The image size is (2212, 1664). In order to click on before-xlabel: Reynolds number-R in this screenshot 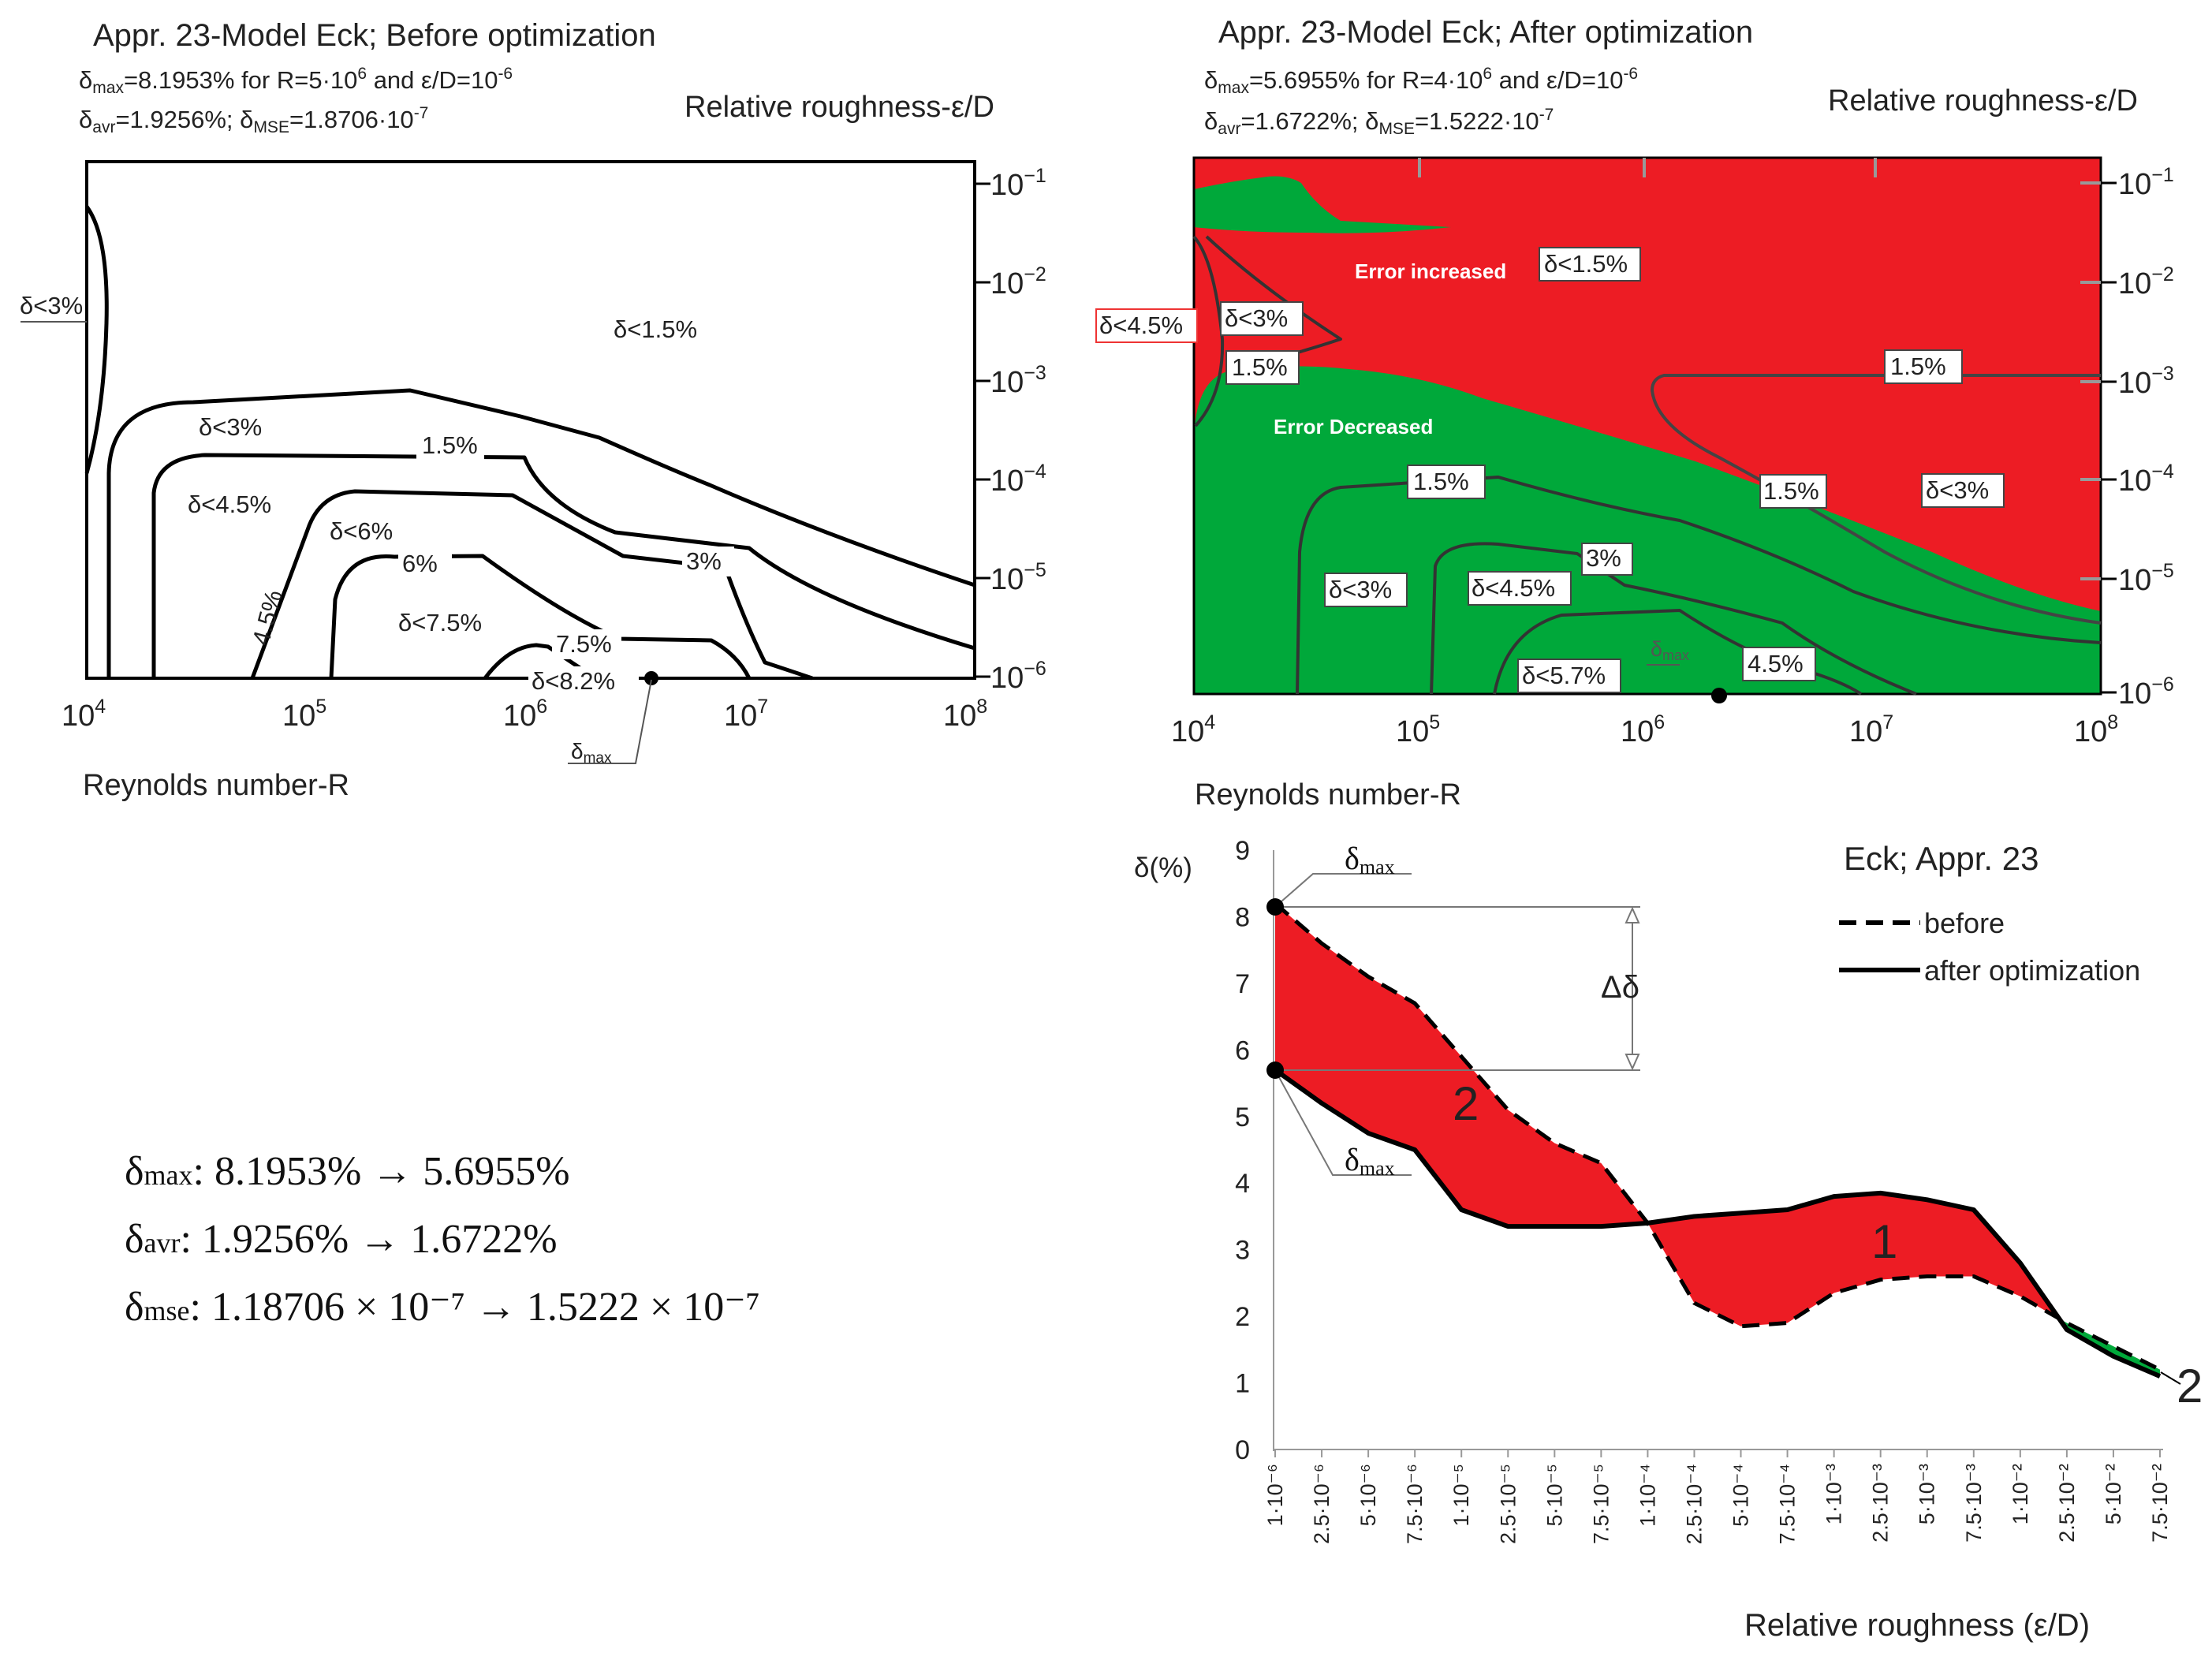, I will do `click(216, 786)`.